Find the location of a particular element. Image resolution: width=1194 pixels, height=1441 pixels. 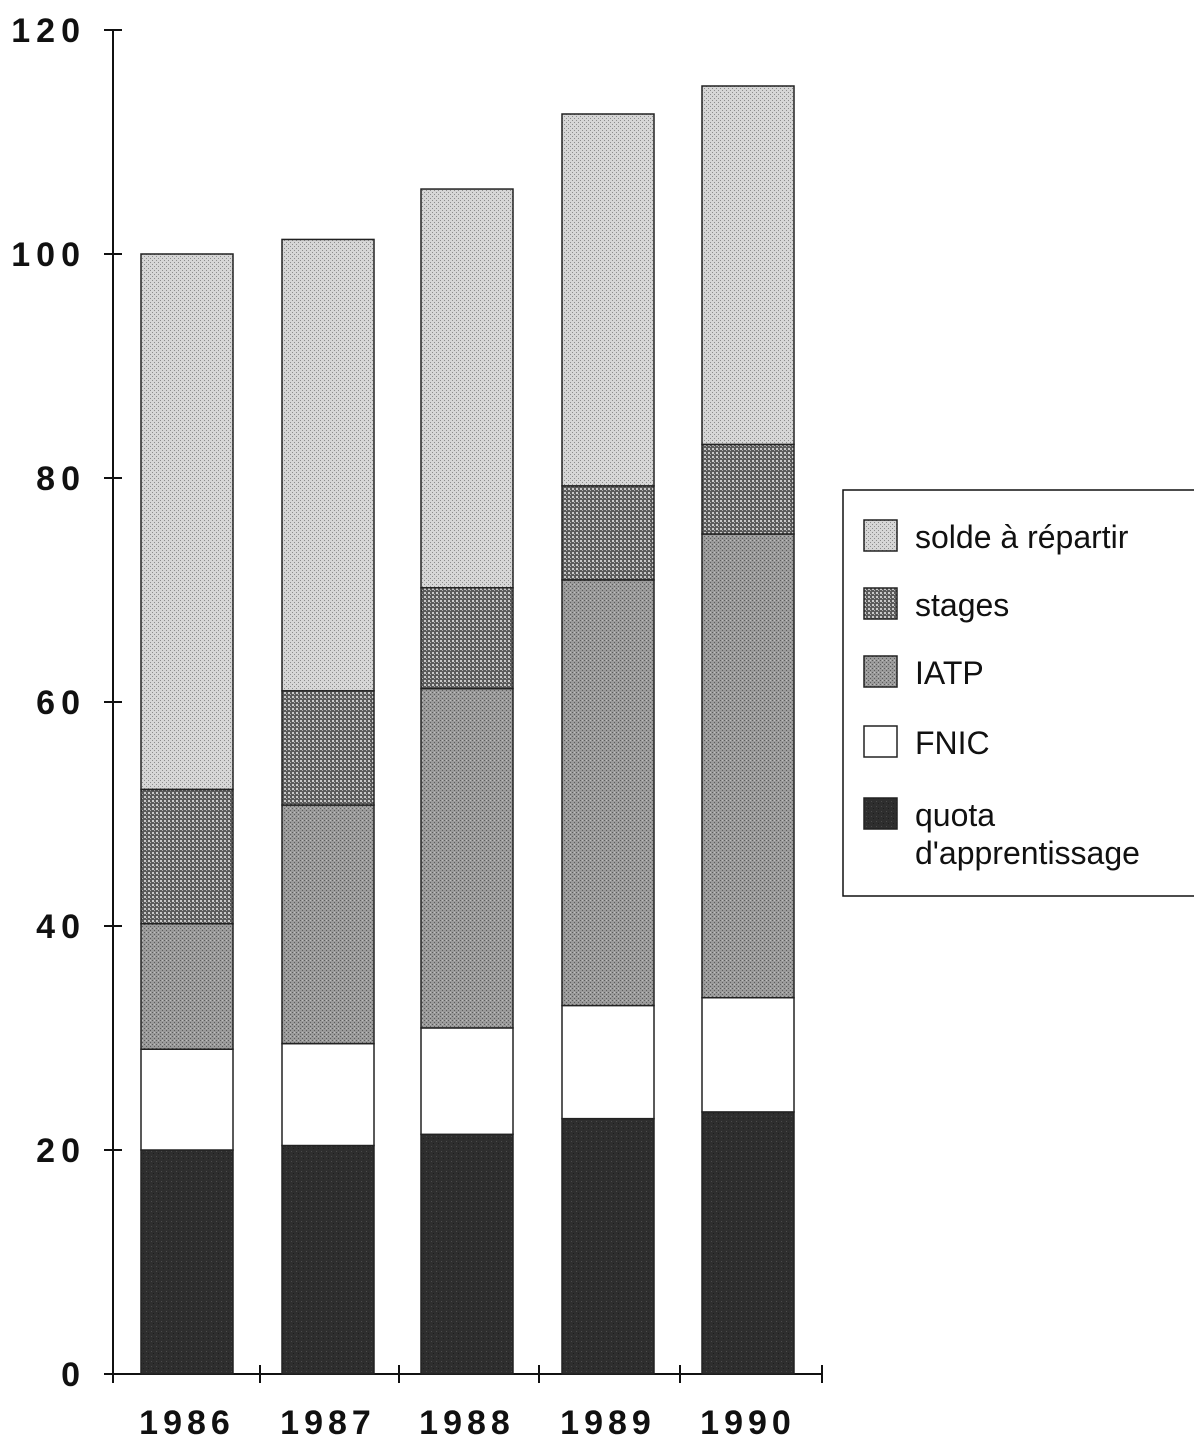

y-tick-label: 120 is located at coordinates (48, 31).